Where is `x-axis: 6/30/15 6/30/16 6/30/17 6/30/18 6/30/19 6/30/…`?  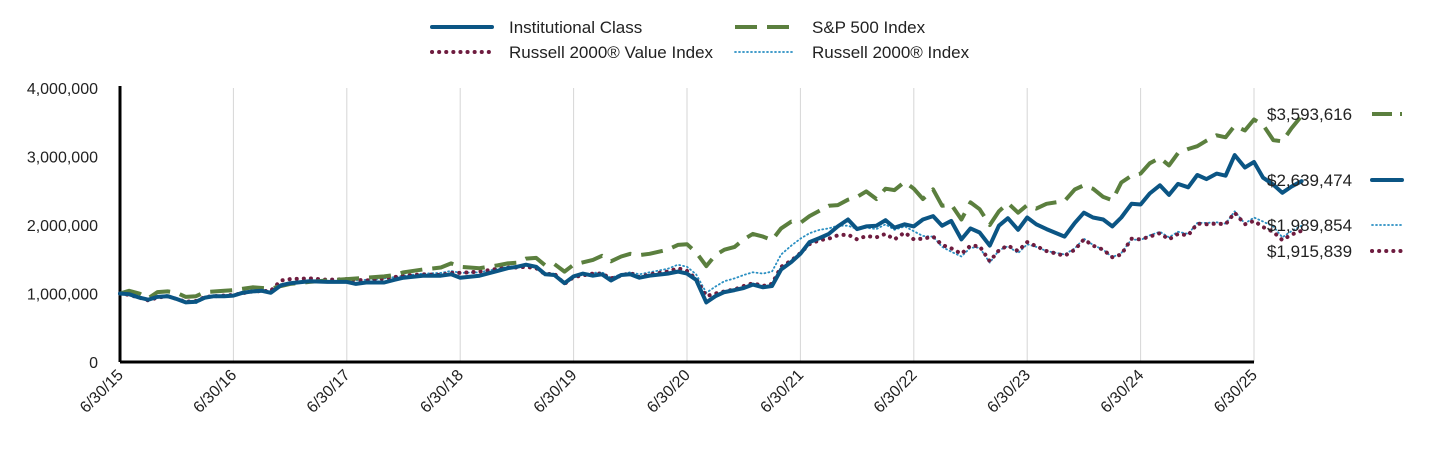 x-axis: 6/30/15 6/30/16 6/30/17 6/30/18 6/30/19 6/30/… is located at coordinates (669, 388).